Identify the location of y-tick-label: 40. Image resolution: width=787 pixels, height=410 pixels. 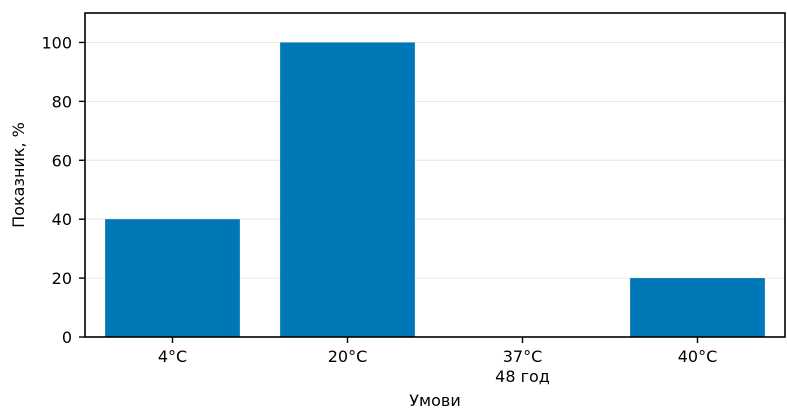
(62, 219).